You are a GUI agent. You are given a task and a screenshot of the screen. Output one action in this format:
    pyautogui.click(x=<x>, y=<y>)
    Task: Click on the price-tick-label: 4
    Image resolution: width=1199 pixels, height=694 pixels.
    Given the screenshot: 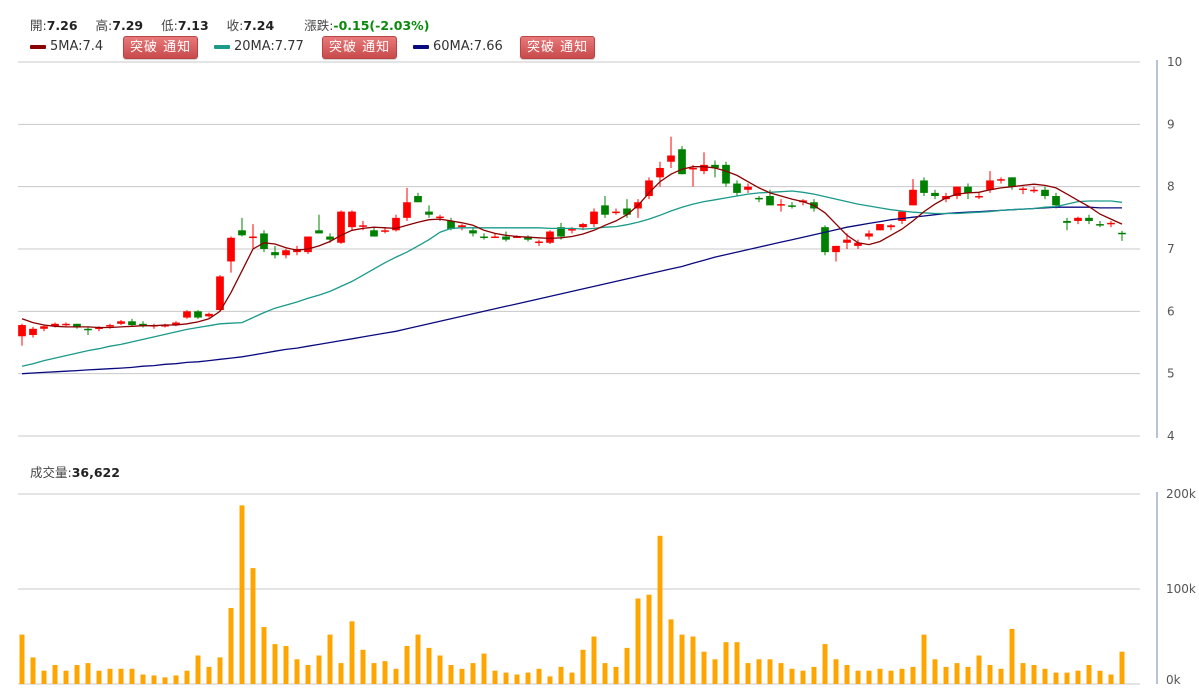 What is the action you would take?
    pyautogui.click(x=1171, y=436)
    